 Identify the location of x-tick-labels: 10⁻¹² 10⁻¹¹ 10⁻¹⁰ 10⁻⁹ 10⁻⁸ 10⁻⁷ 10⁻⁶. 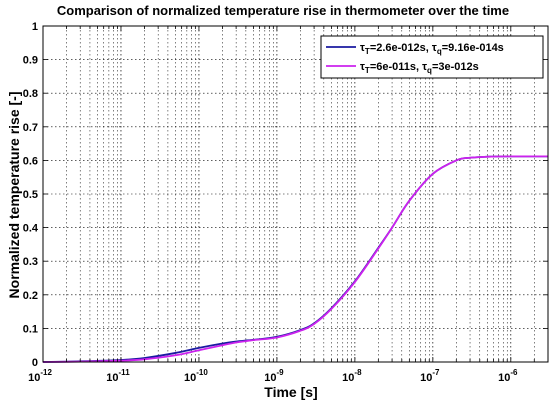
(273, 376).